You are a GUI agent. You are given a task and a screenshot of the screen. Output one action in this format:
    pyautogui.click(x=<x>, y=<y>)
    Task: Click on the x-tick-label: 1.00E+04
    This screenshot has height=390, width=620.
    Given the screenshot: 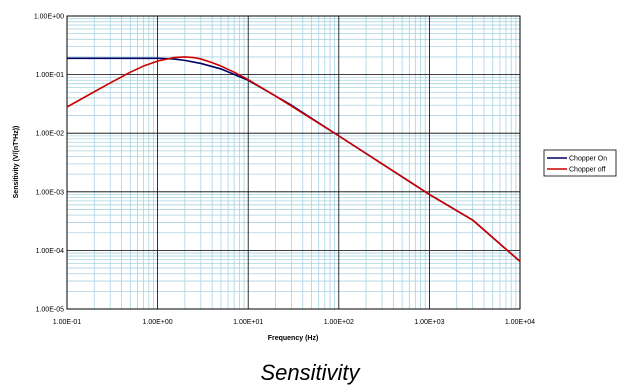 What is the action you would take?
    pyautogui.click(x=520, y=322)
    